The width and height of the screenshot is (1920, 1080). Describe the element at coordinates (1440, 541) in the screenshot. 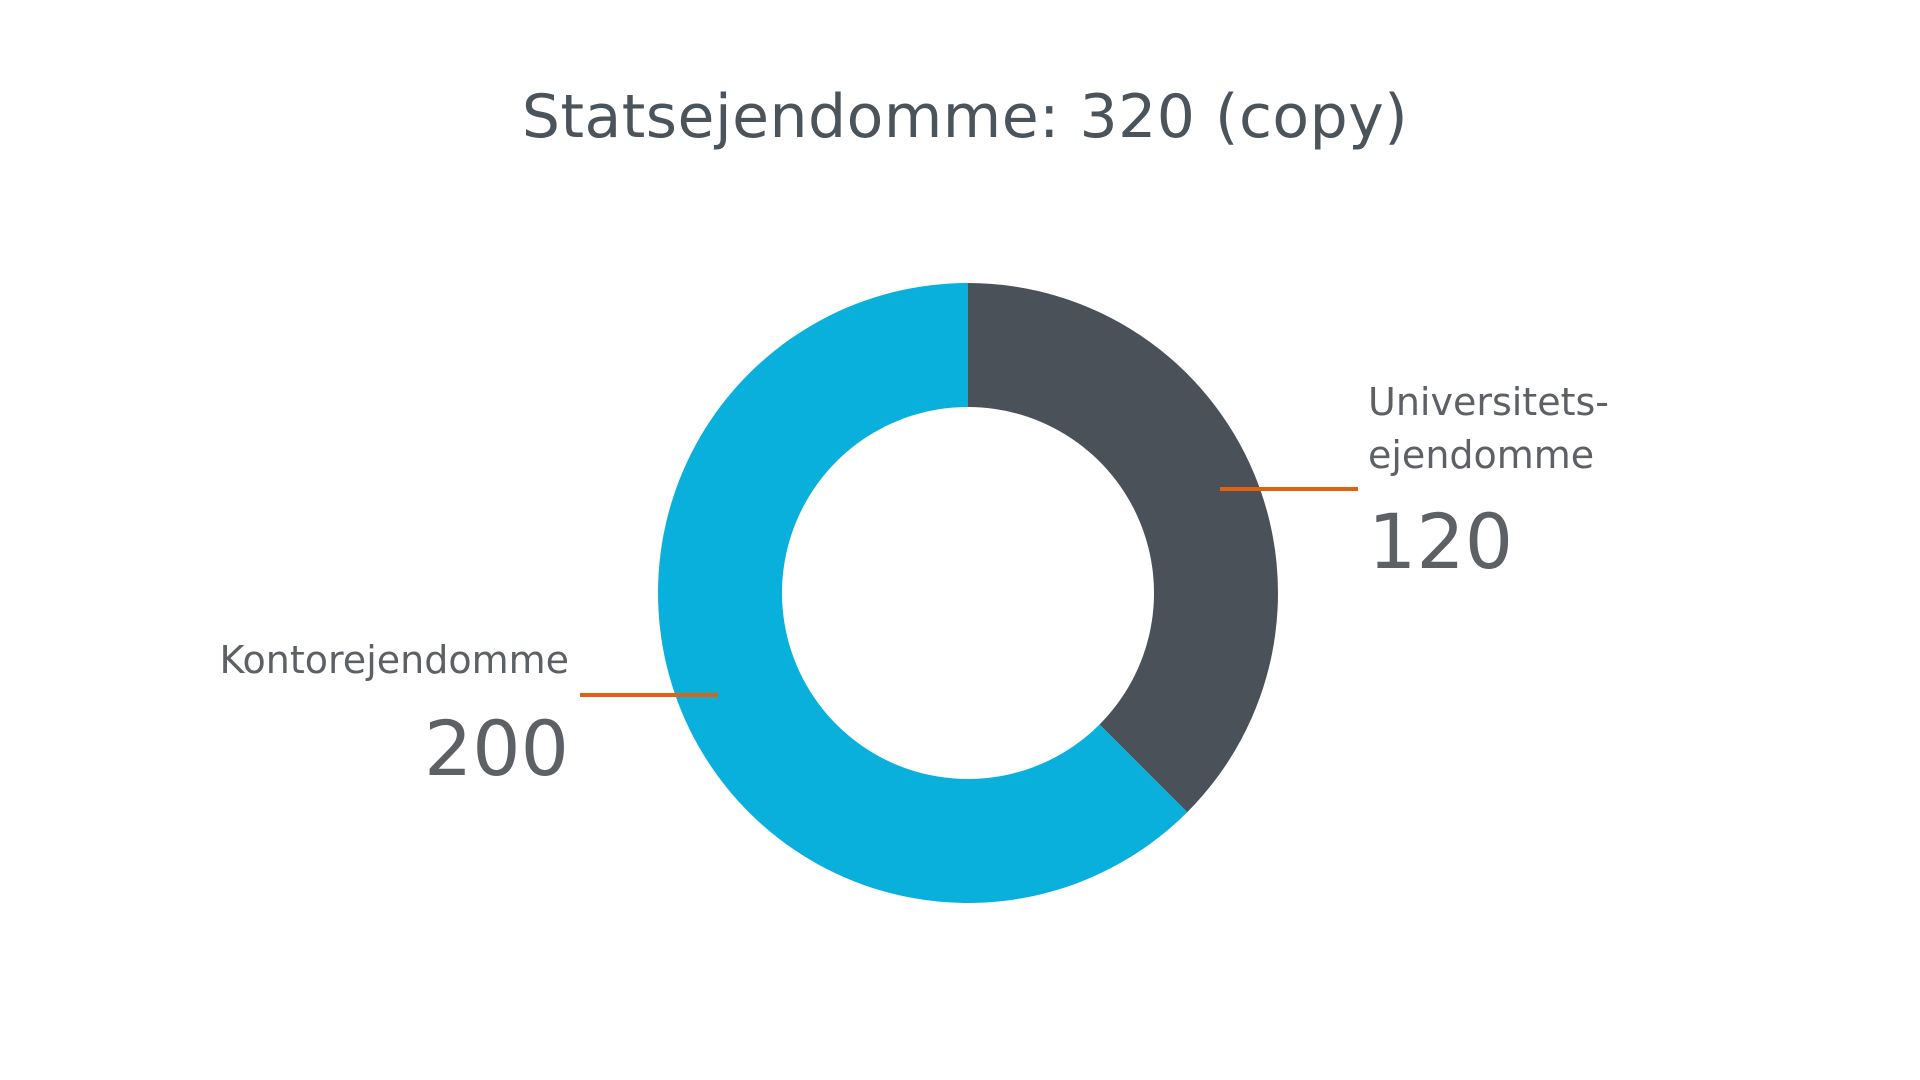

I see `slice-value-label: 120` at that location.